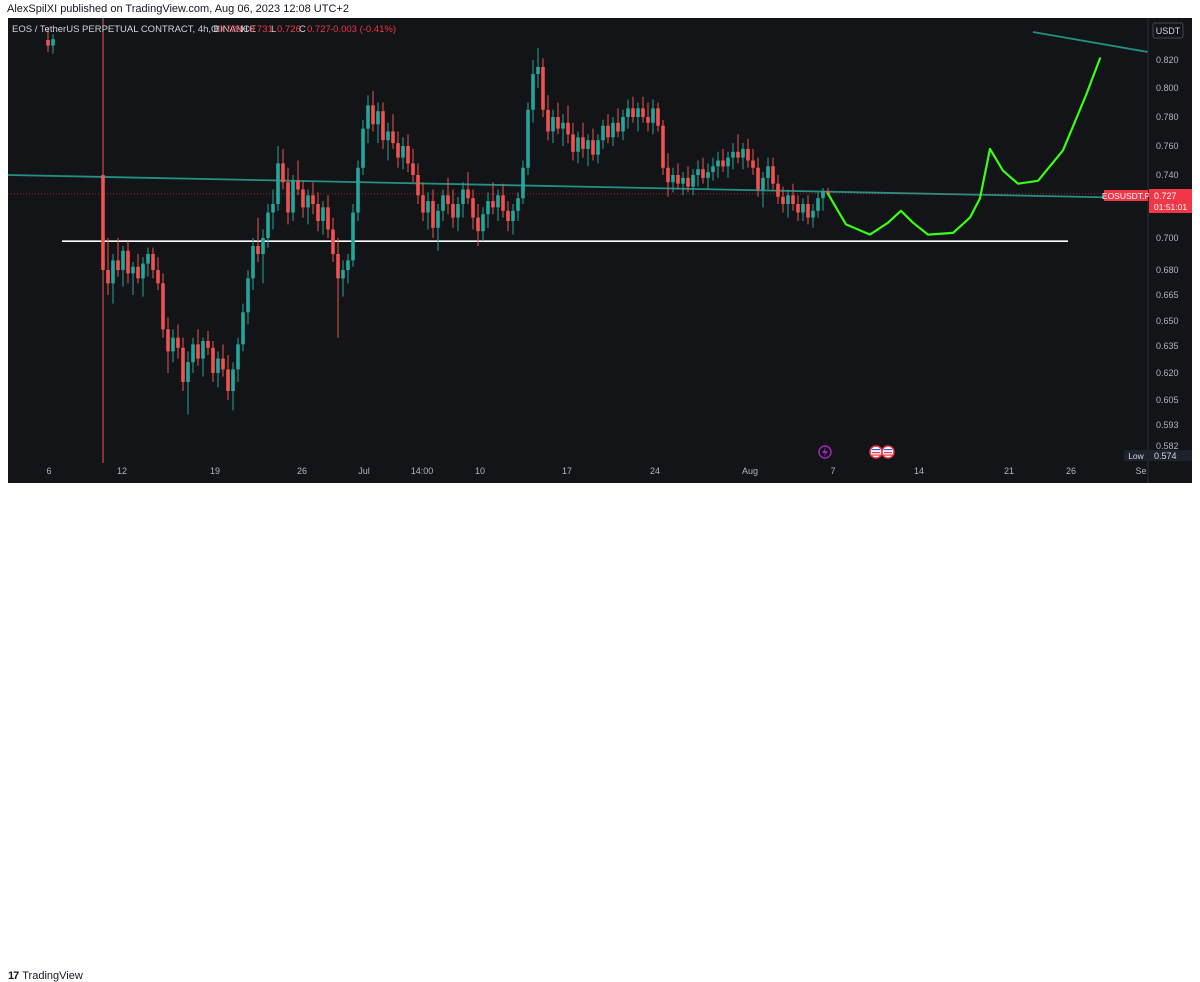  I want to click on currency-button, so click(1168, 30).